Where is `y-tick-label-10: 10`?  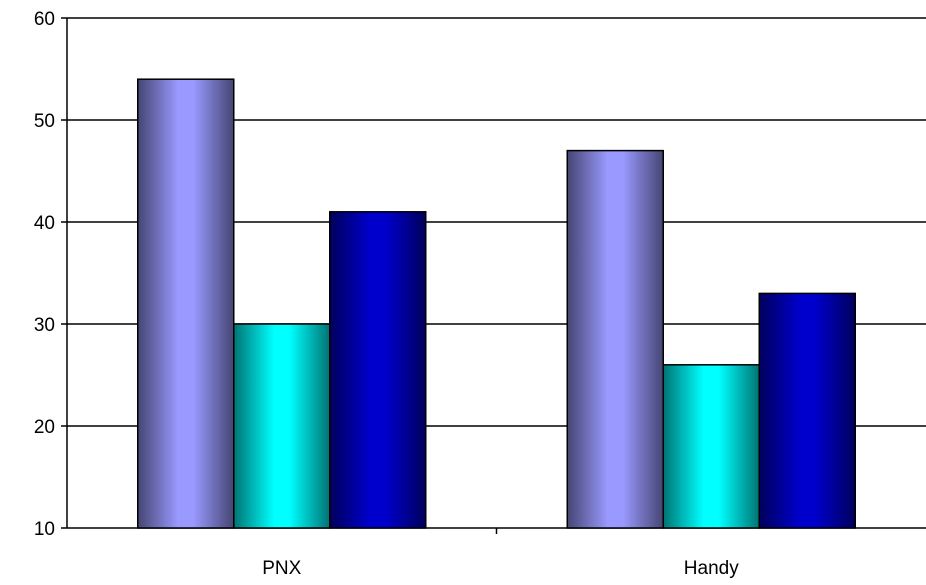 y-tick-label-10: 10 is located at coordinates (44, 529).